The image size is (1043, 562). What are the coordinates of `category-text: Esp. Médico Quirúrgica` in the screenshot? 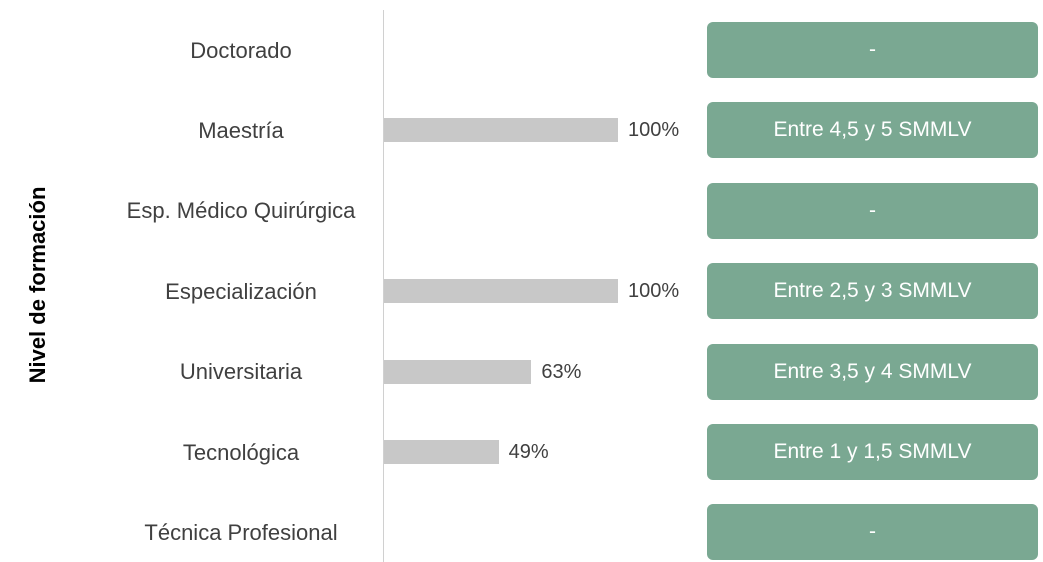 It's located at (241, 211).